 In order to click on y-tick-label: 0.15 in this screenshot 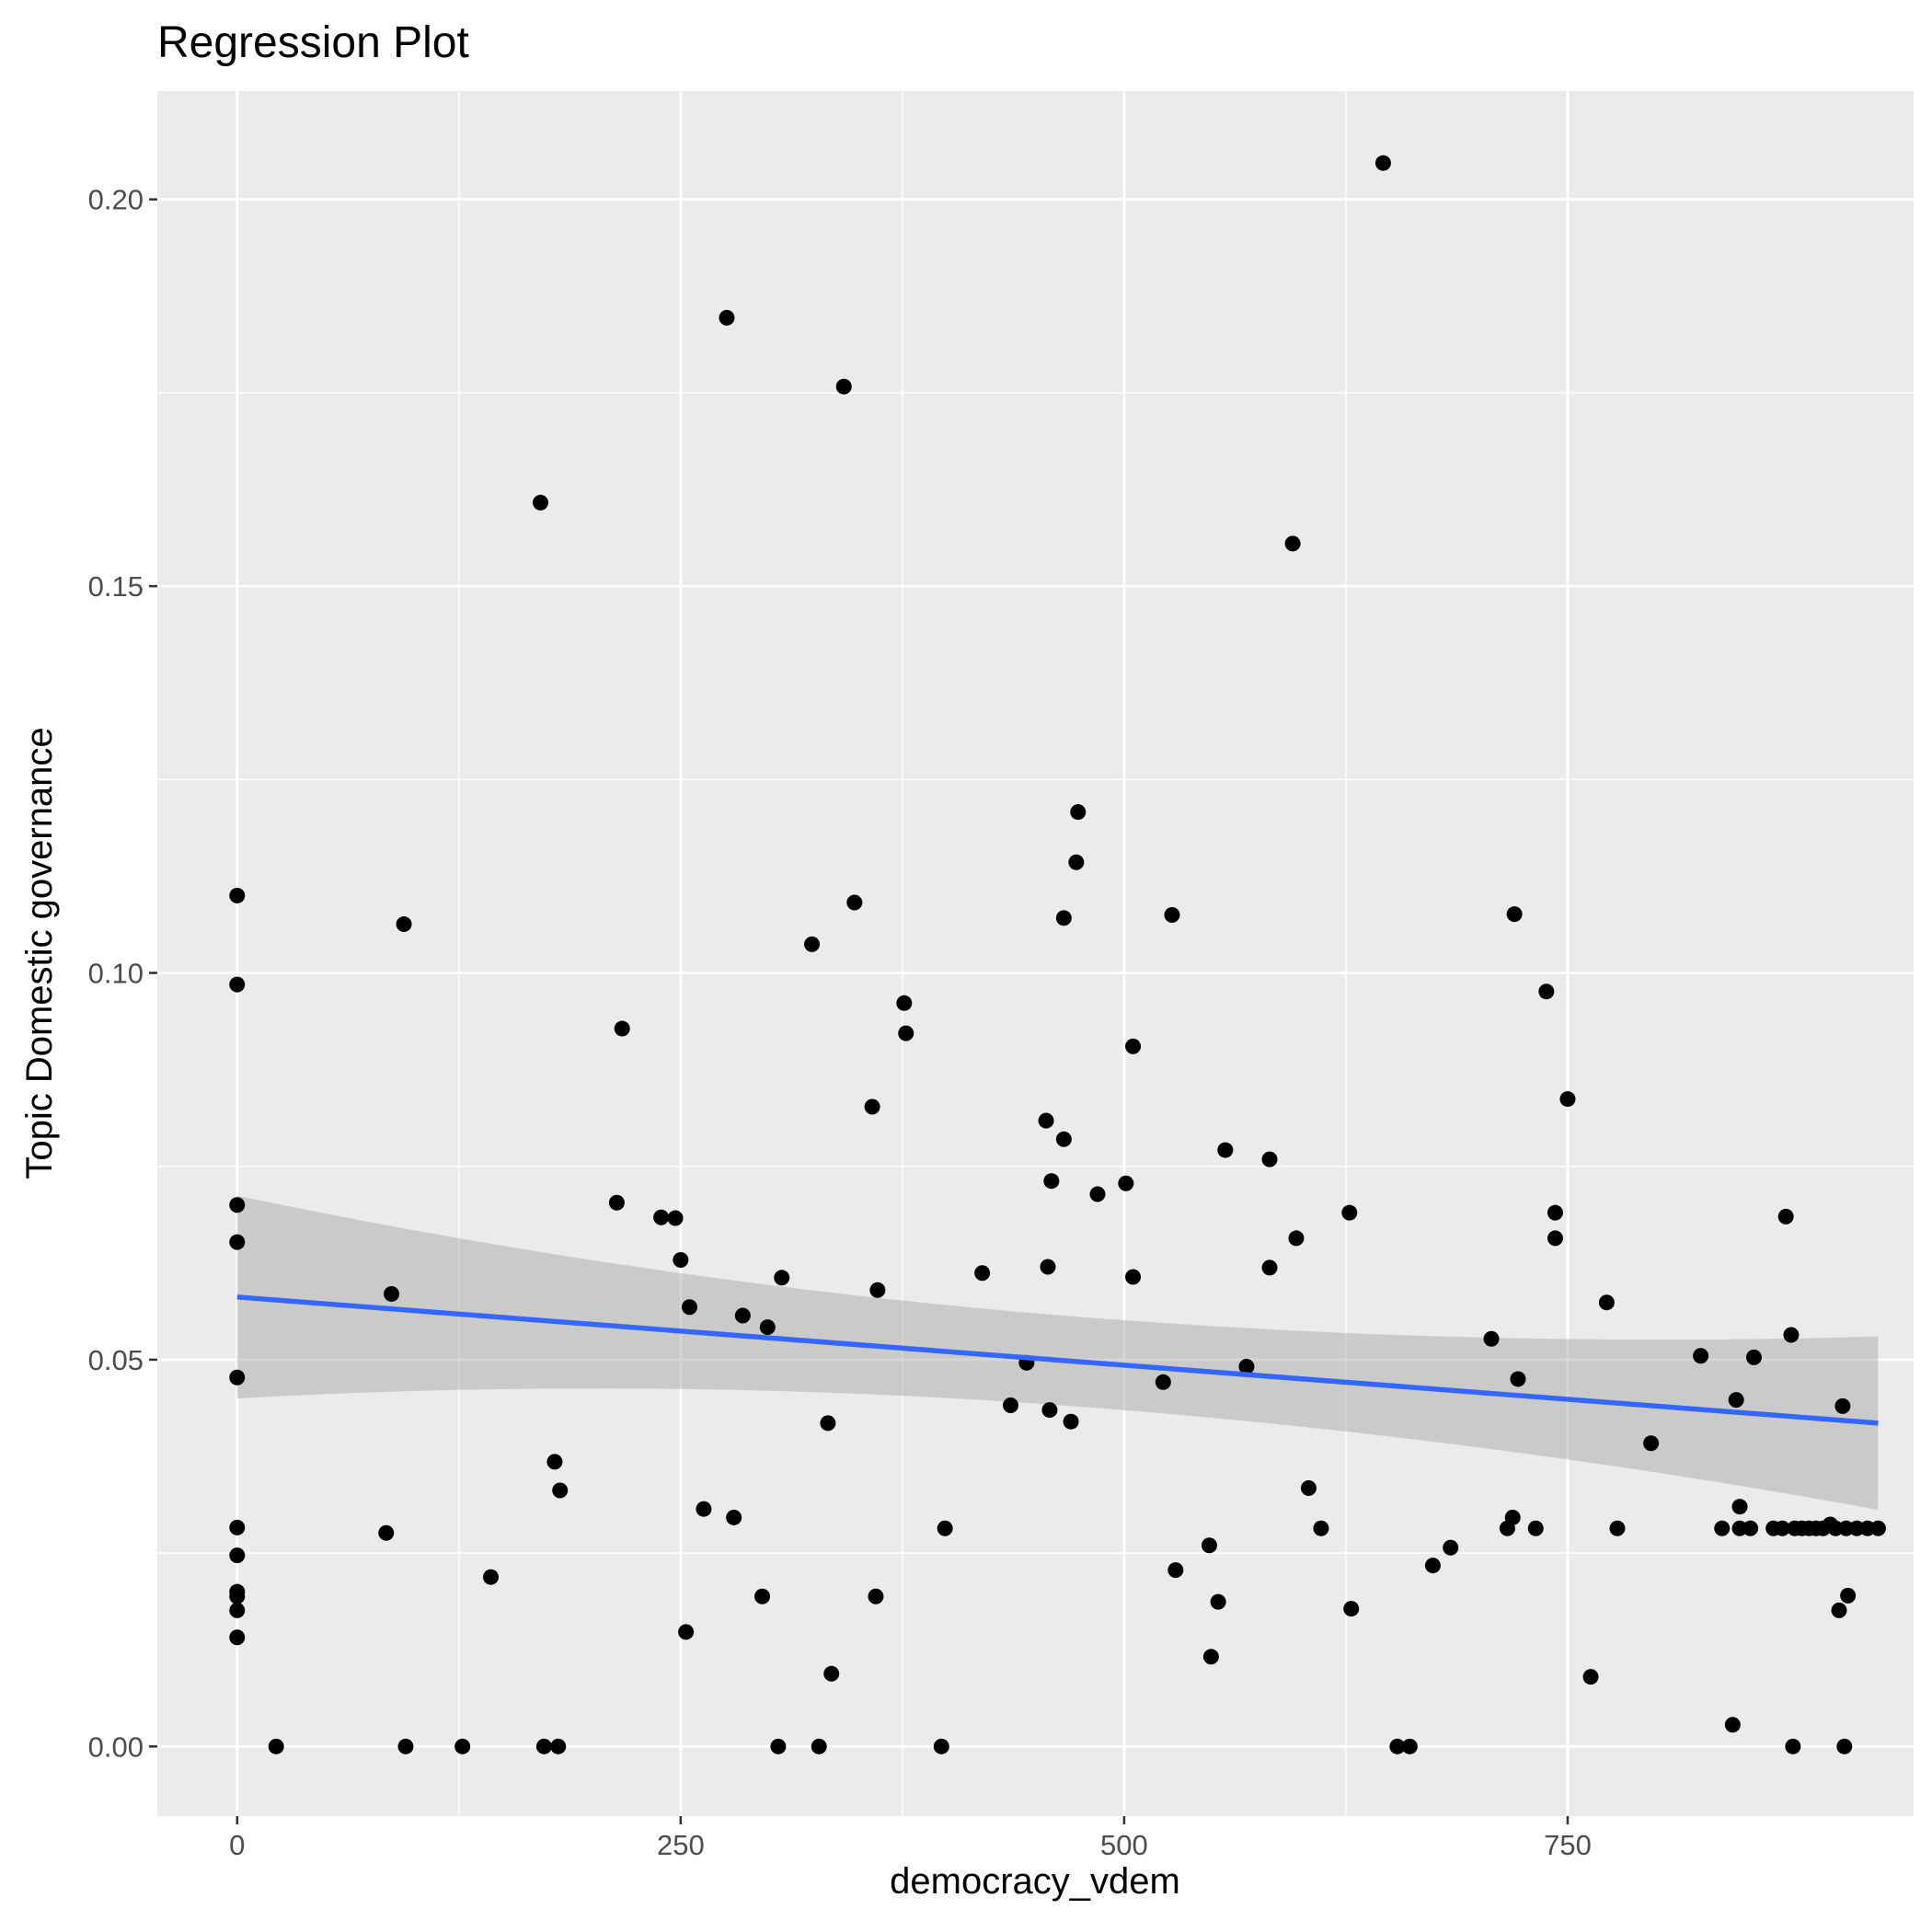, I will do `click(116, 586)`.